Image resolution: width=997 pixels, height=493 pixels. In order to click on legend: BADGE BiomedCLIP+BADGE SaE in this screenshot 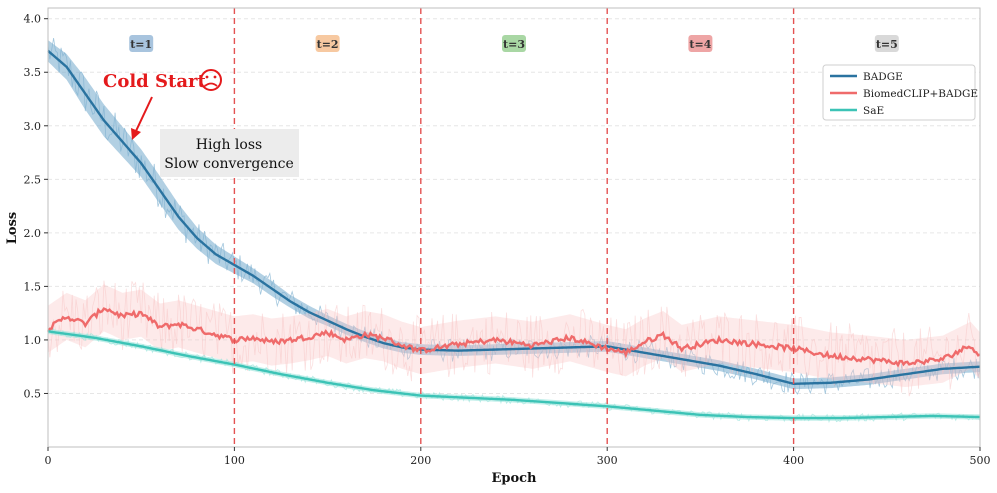, I will do `click(900, 92)`.